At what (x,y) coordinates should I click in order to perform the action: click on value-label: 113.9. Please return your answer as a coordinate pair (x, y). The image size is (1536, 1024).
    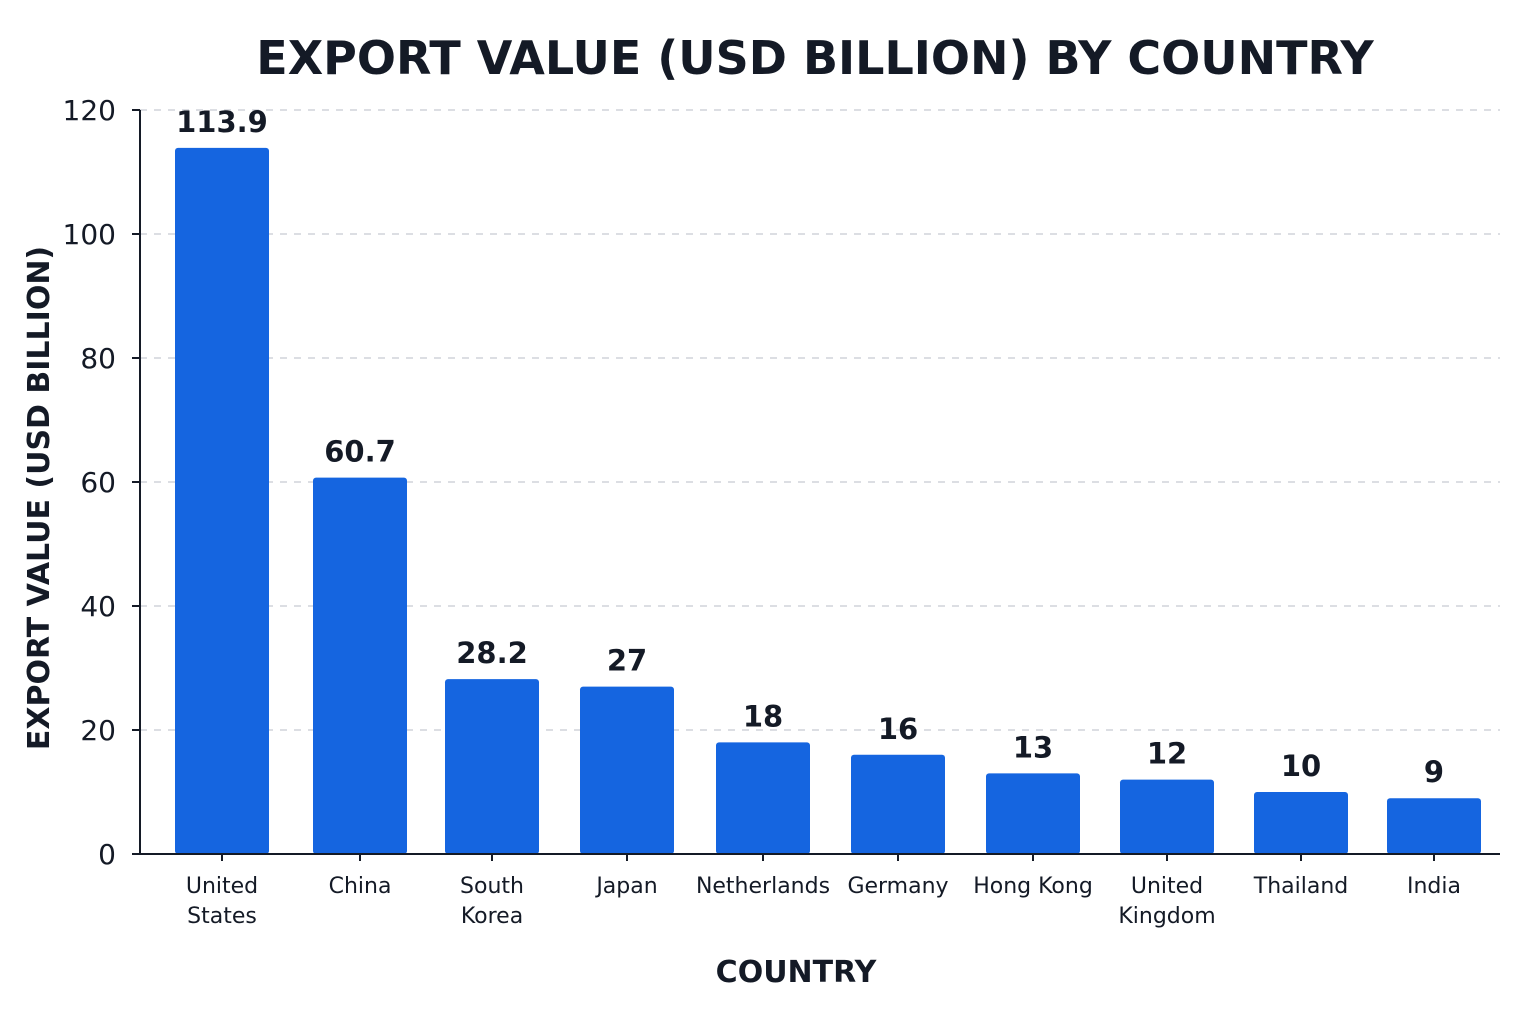
    Looking at the image, I should click on (222, 122).